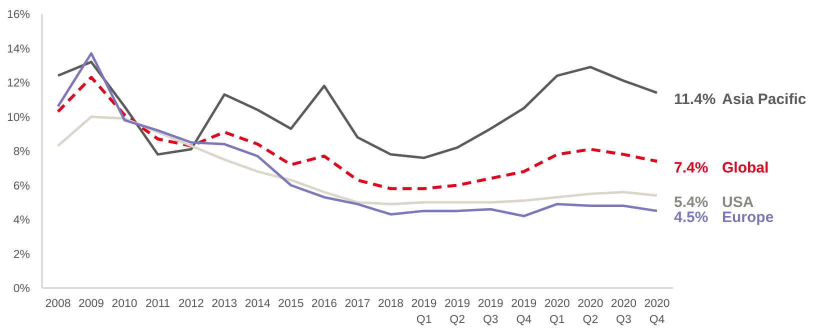  What do you see at coordinates (691, 202) in the screenshot?
I see `data-label: 5.4%` at bounding box center [691, 202].